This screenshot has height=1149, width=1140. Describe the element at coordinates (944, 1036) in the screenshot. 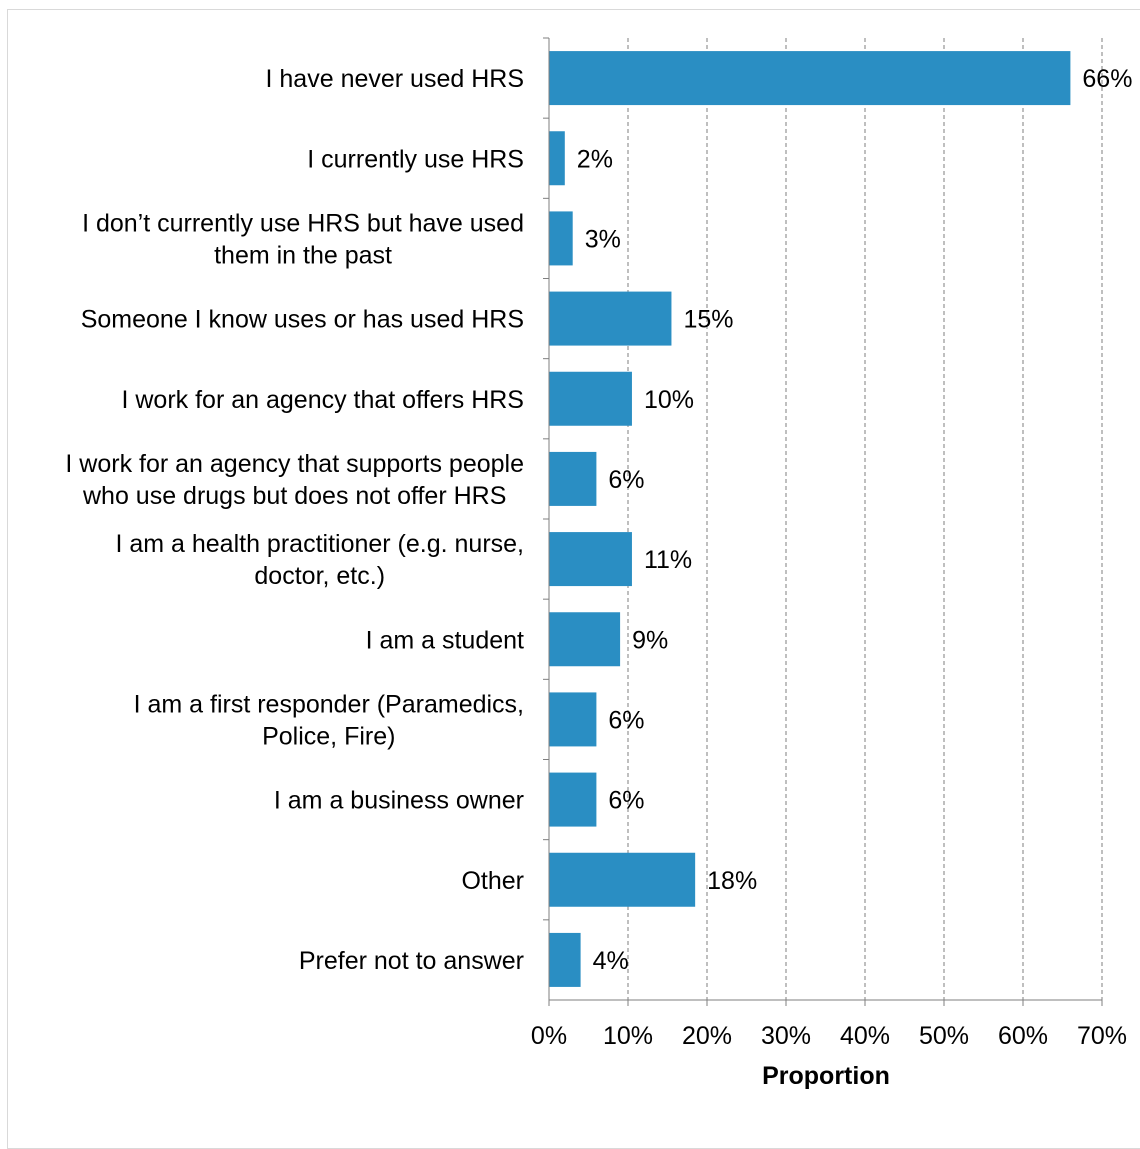

I see `x-tick-label: 50%` at that location.